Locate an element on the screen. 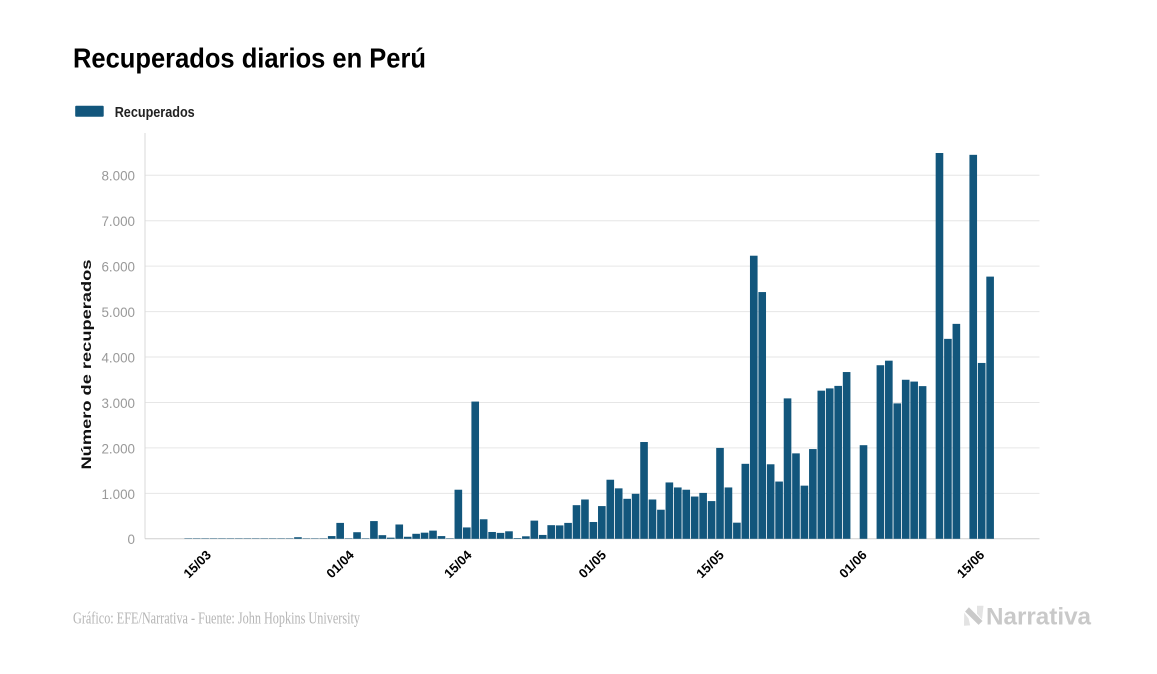 The height and width of the screenshot is (674, 1157). svg-text: 7.000 is located at coordinates (118, 221).